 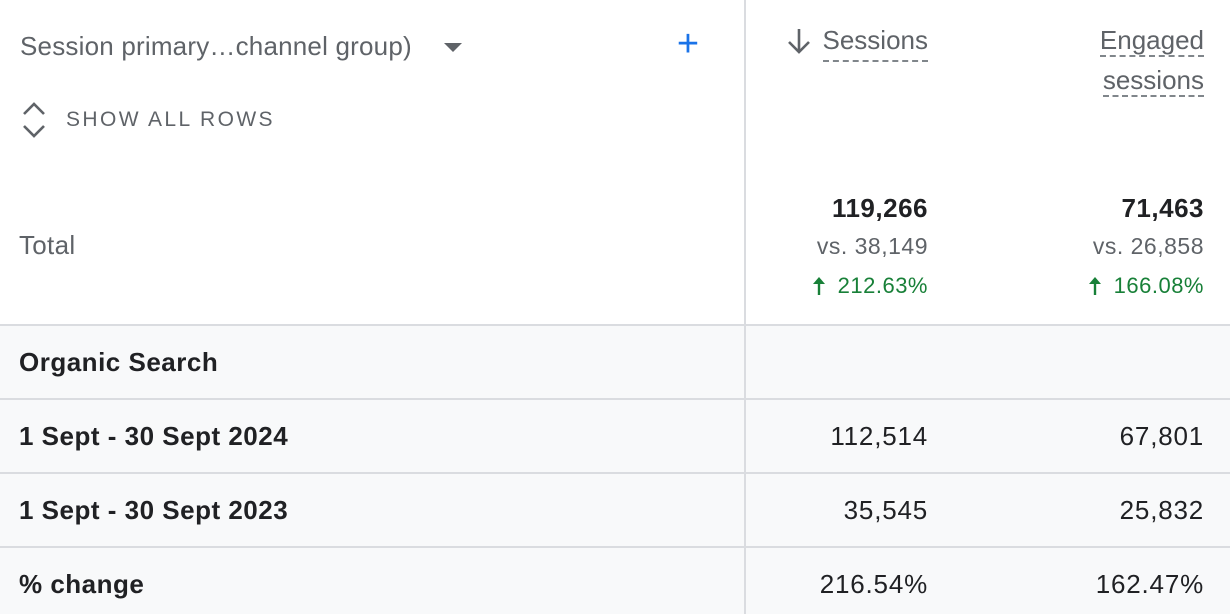 I want to click on show-all-rows-button: SHOW ALL ROWS, so click(x=147, y=120).